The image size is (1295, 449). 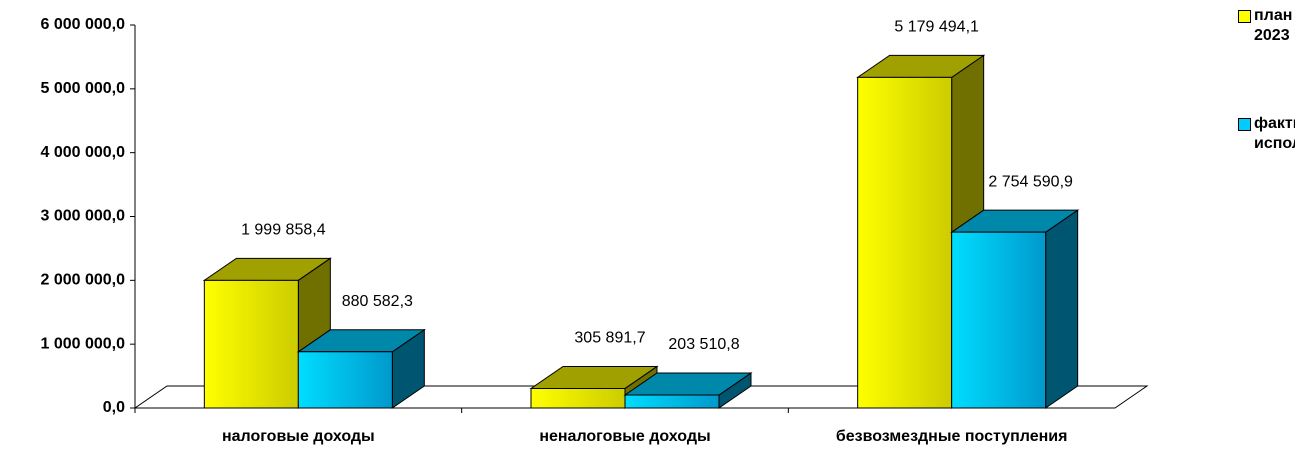 I want to click on value-label: 305 891,7, so click(x=609, y=338).